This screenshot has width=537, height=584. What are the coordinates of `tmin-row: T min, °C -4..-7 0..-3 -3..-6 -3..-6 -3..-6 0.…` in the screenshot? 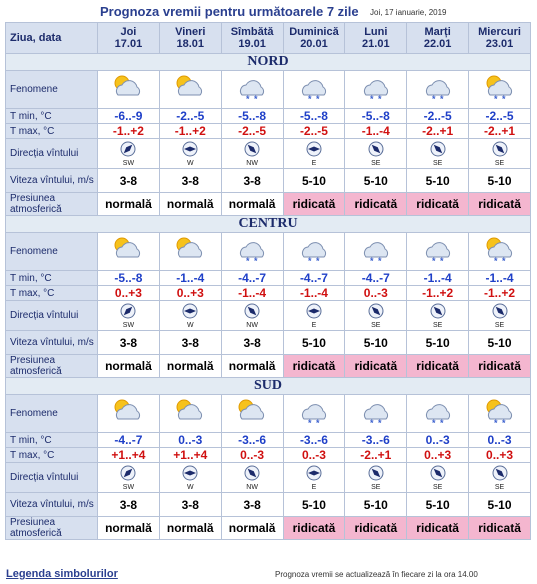 It's located at (268, 440).